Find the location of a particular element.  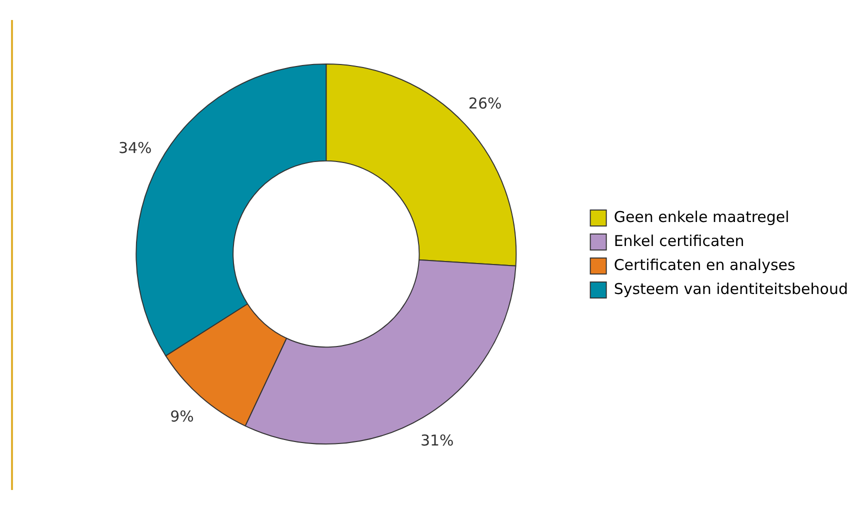

legend-label: Geen enkele maatregel is located at coordinates (702, 217).